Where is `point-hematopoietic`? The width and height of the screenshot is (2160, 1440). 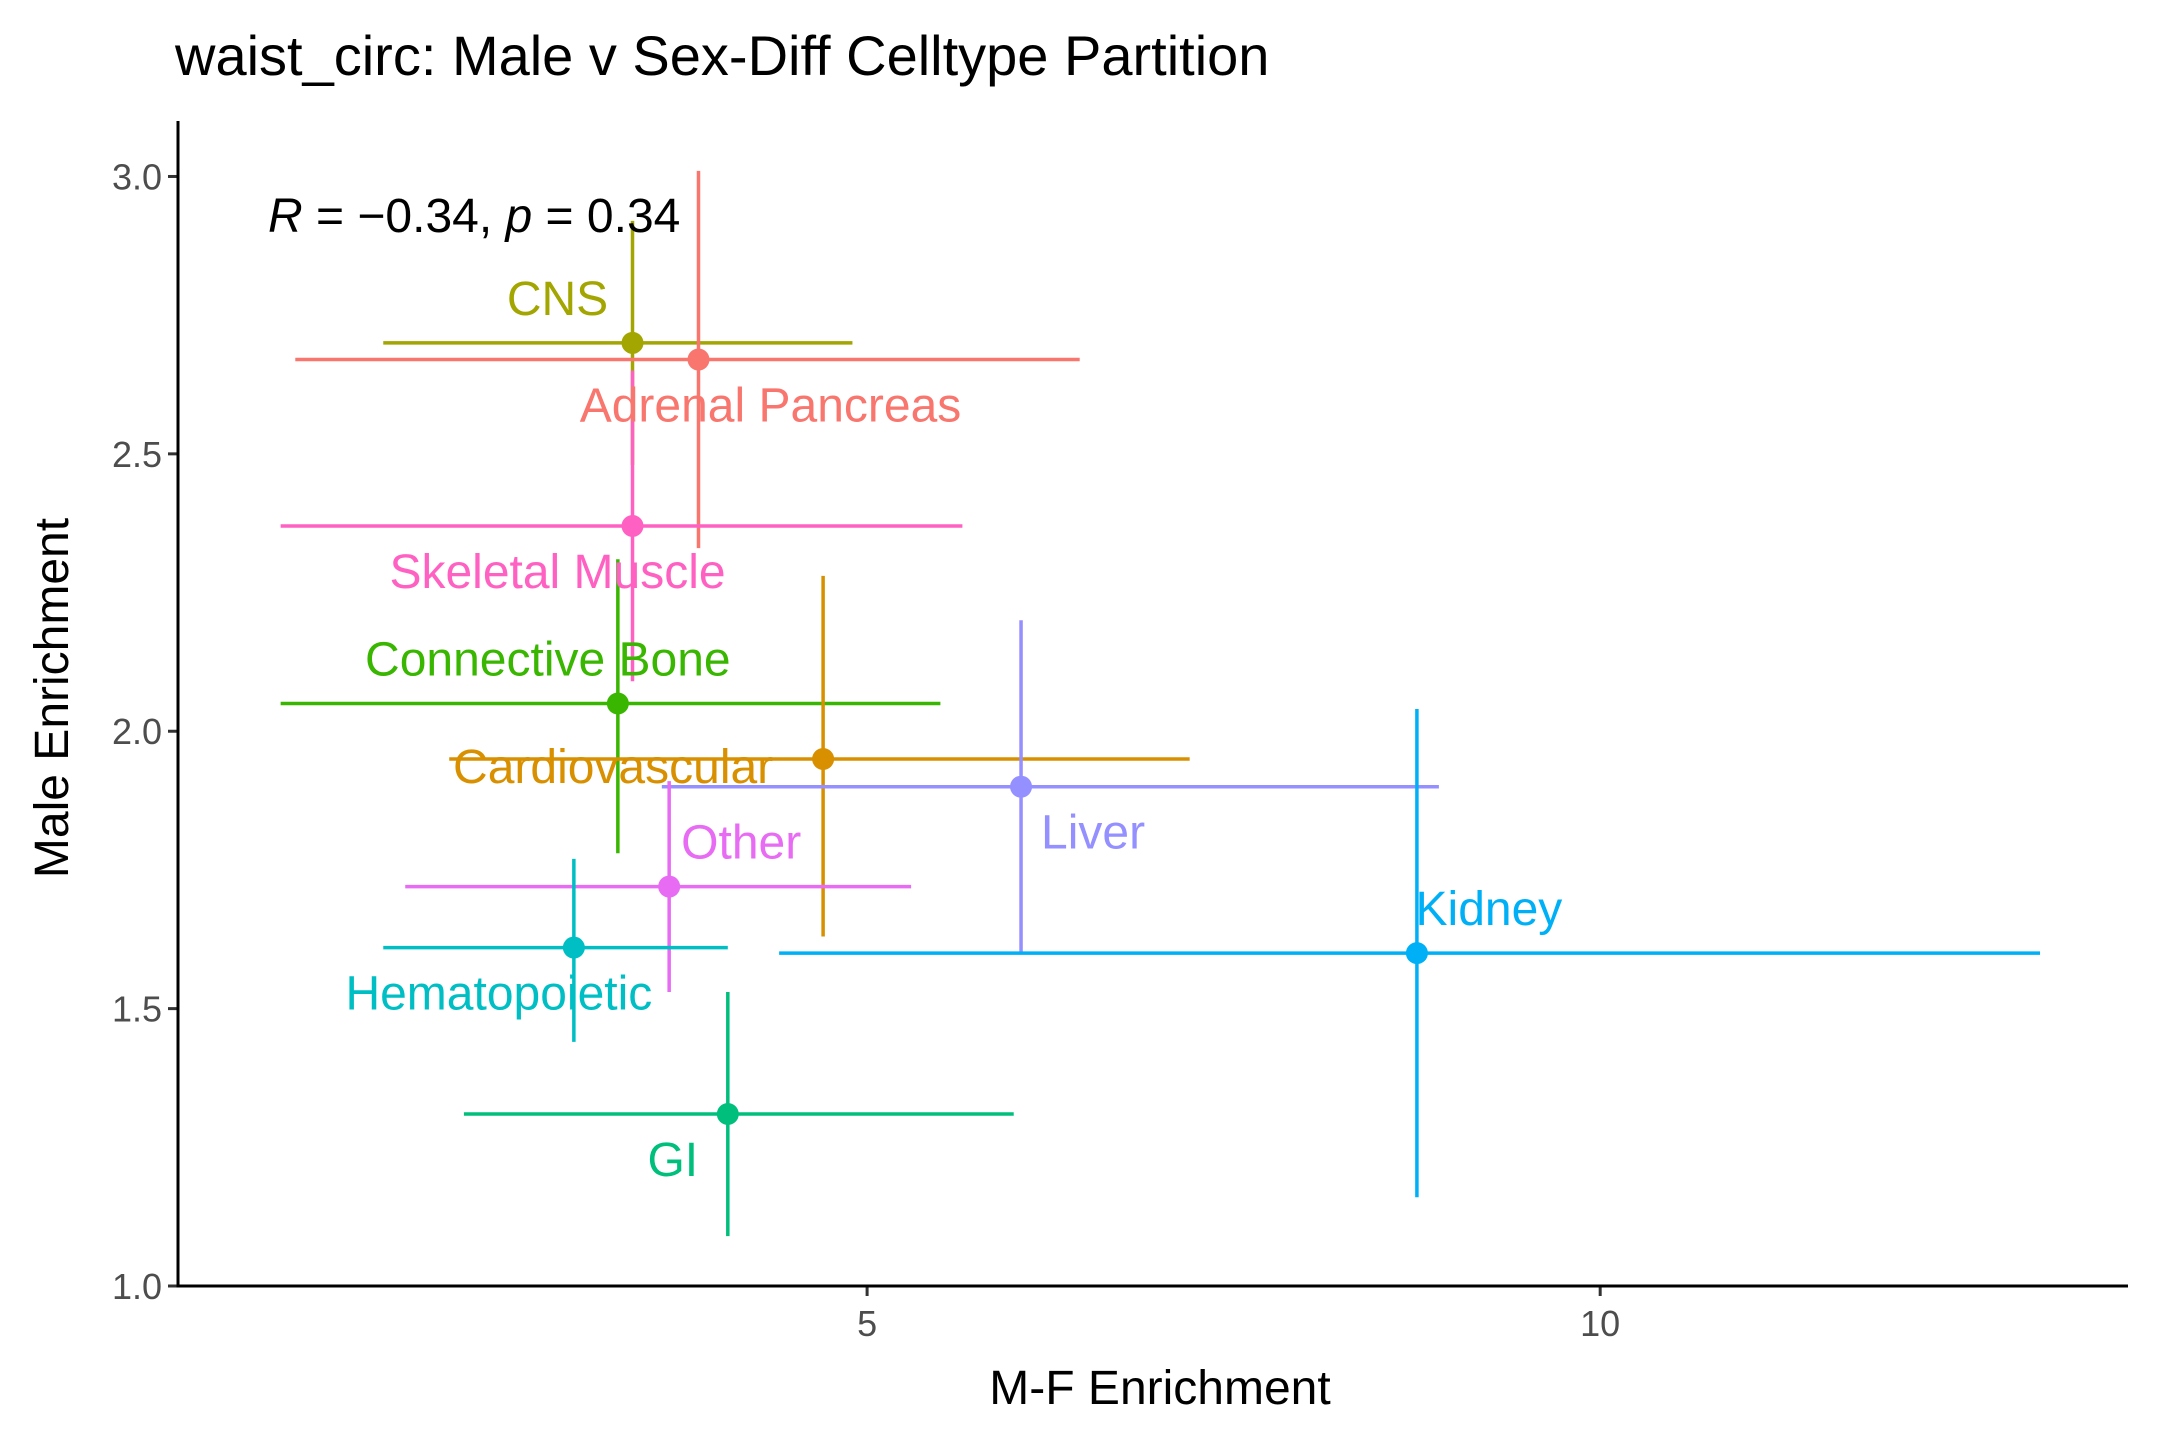 point-hematopoietic is located at coordinates (573, 947).